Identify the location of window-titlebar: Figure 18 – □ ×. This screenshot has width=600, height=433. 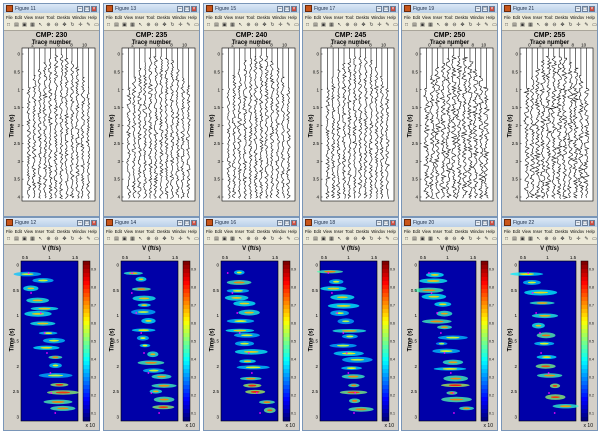
(350, 222).